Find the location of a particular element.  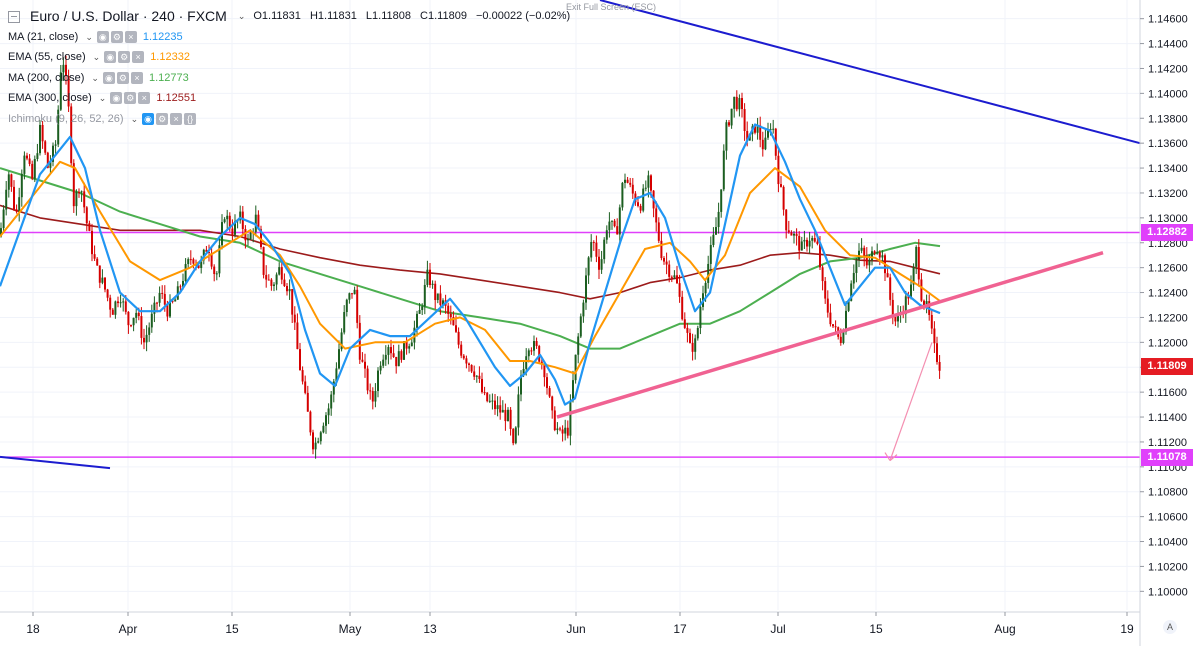

indicator-row: EMA (55, close) ⌄ ◉ ⚙ × 1.12332 is located at coordinates (292, 57).